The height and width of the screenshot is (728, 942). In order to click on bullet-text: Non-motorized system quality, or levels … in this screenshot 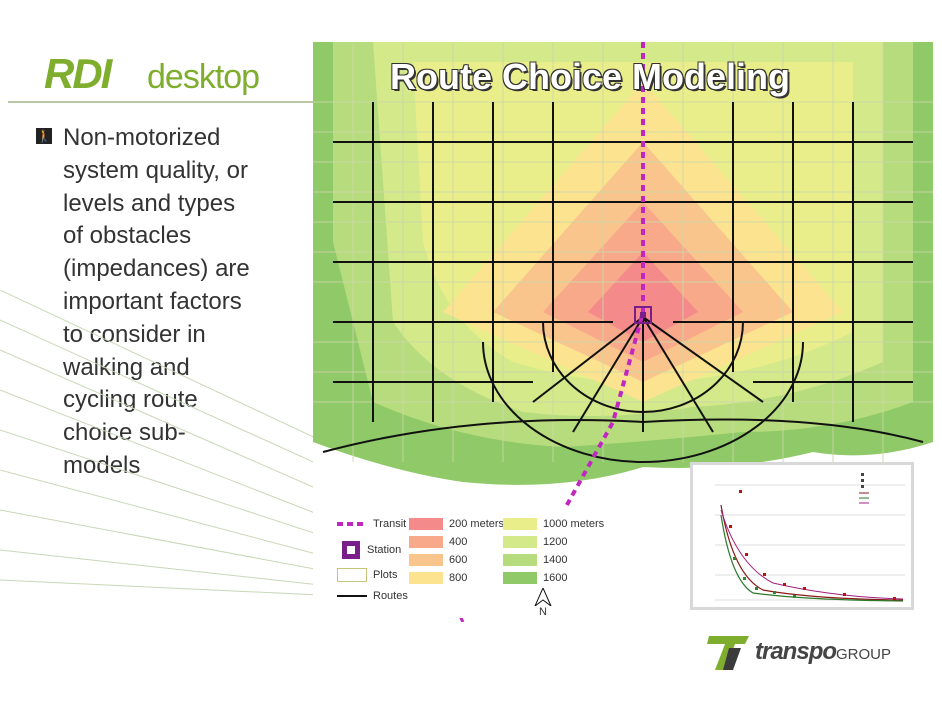, I will do `click(178, 302)`.